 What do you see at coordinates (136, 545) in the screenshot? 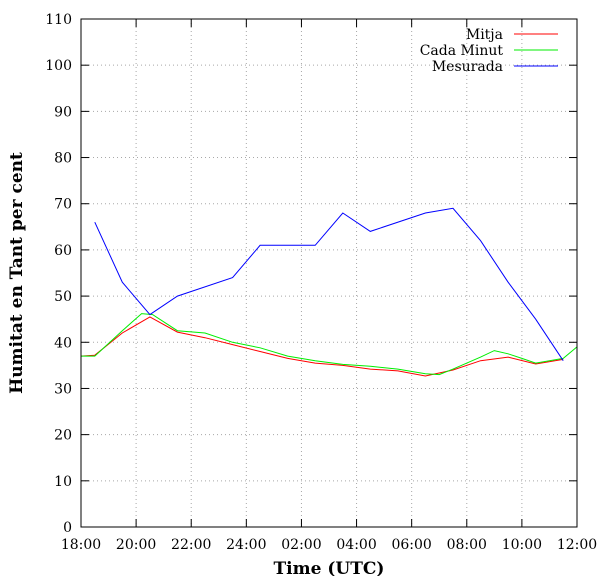
I see `x-tick-label: 20:00` at bounding box center [136, 545].